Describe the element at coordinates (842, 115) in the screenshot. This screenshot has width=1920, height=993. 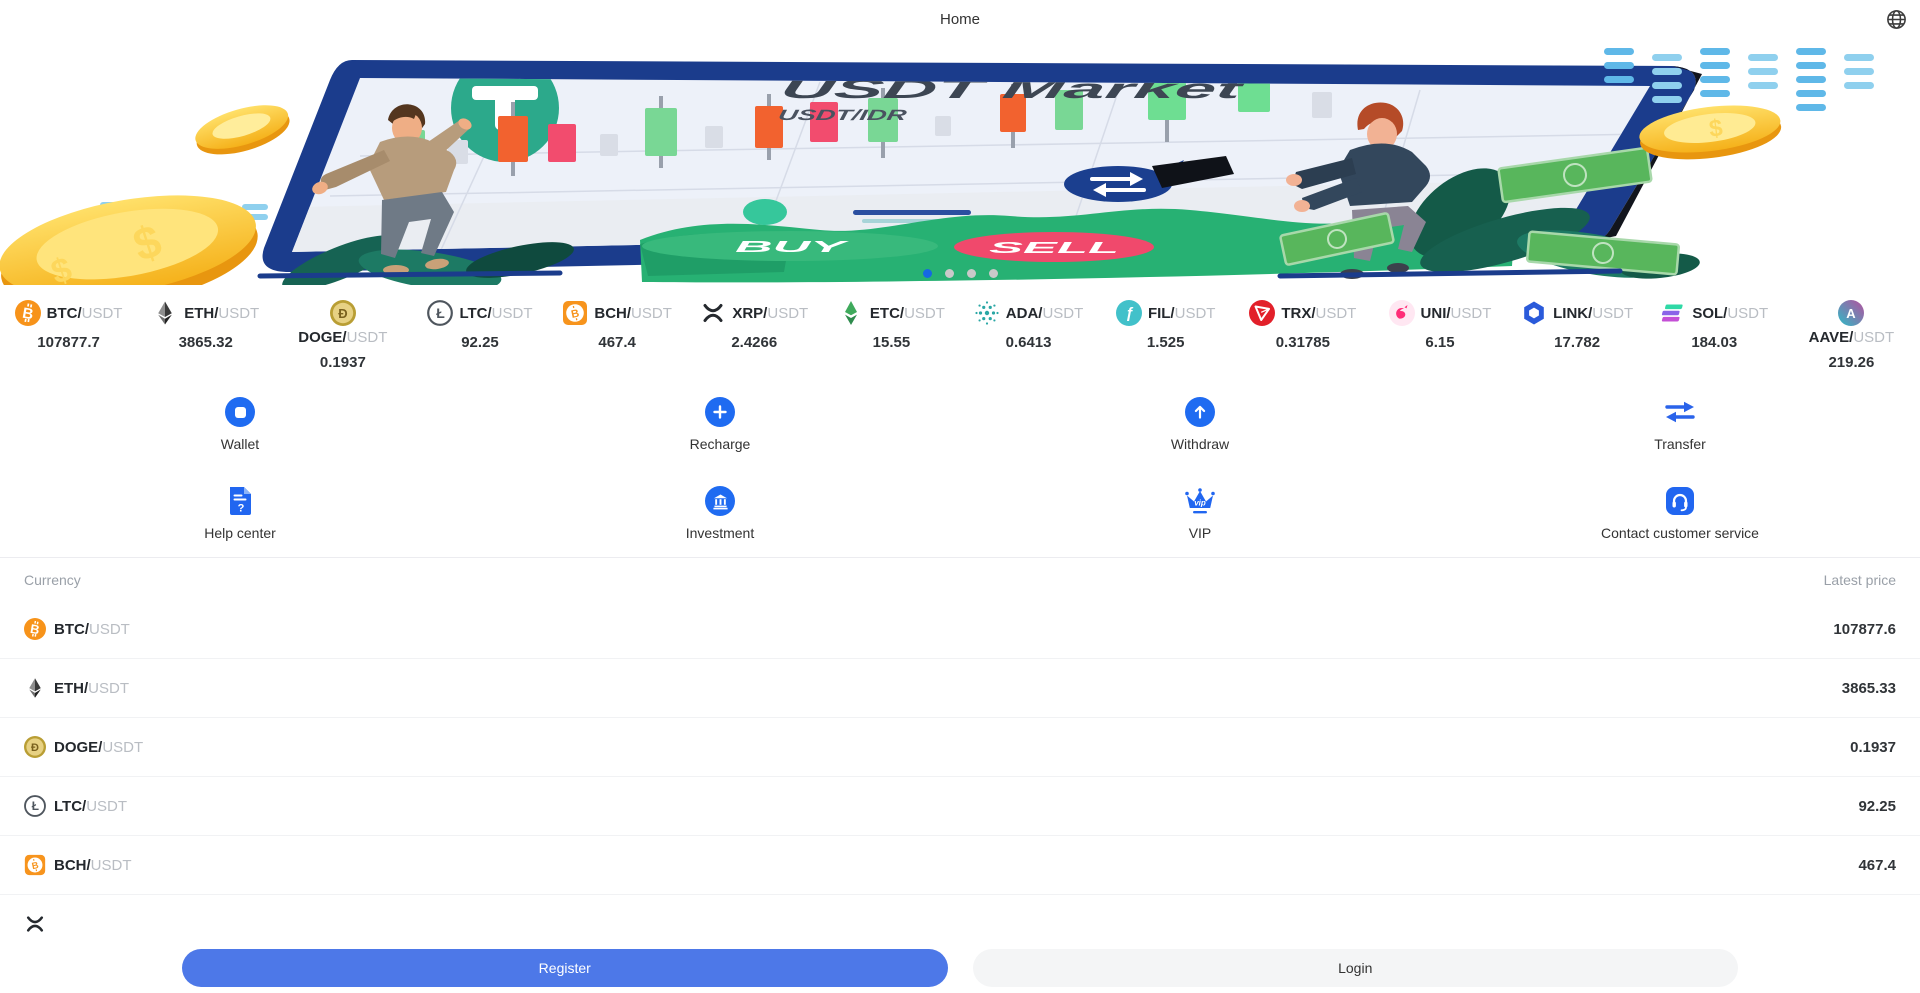
I see `banner-subtitle: USDT/IDR` at that location.